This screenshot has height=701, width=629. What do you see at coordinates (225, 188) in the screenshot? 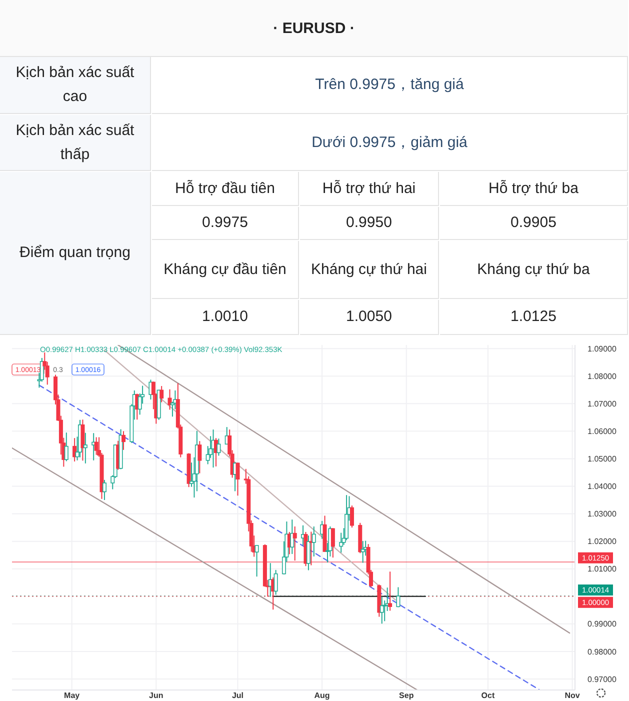
I see `text: Hỗ trợ đầu tiên` at bounding box center [225, 188].